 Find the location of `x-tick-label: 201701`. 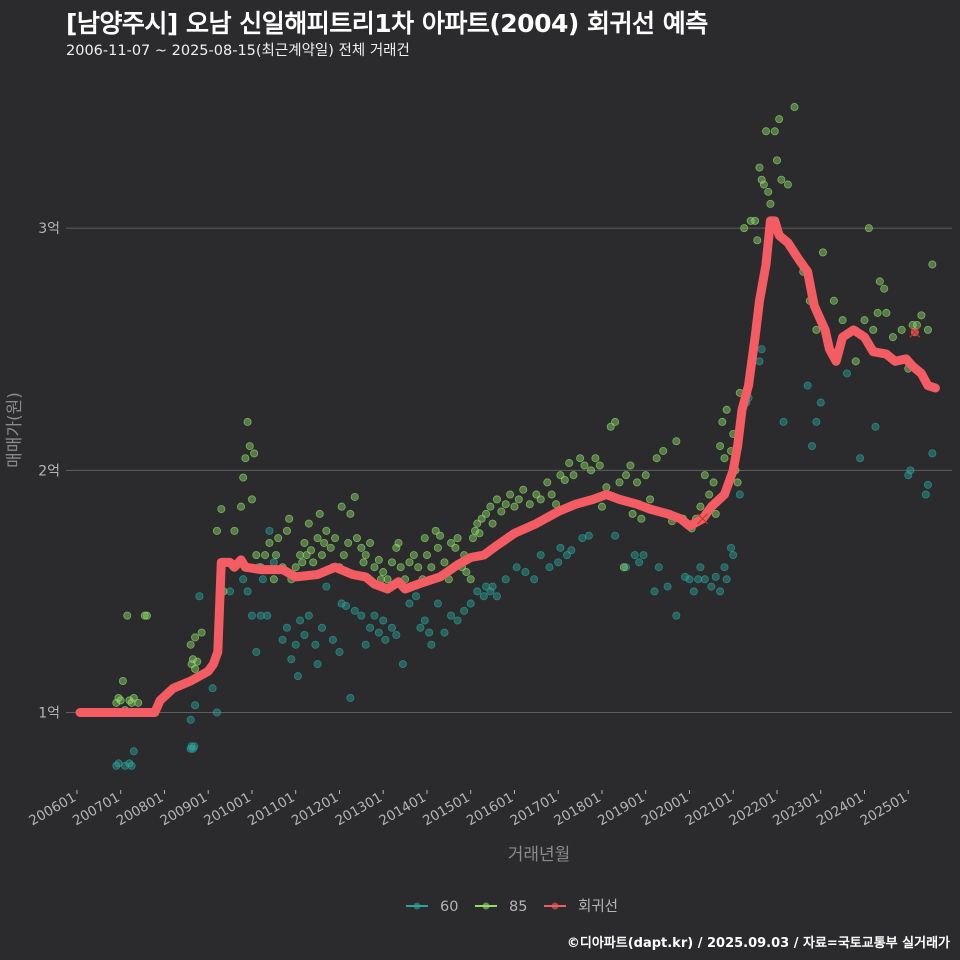

x-tick-label: 201701 is located at coordinates (534, 810).